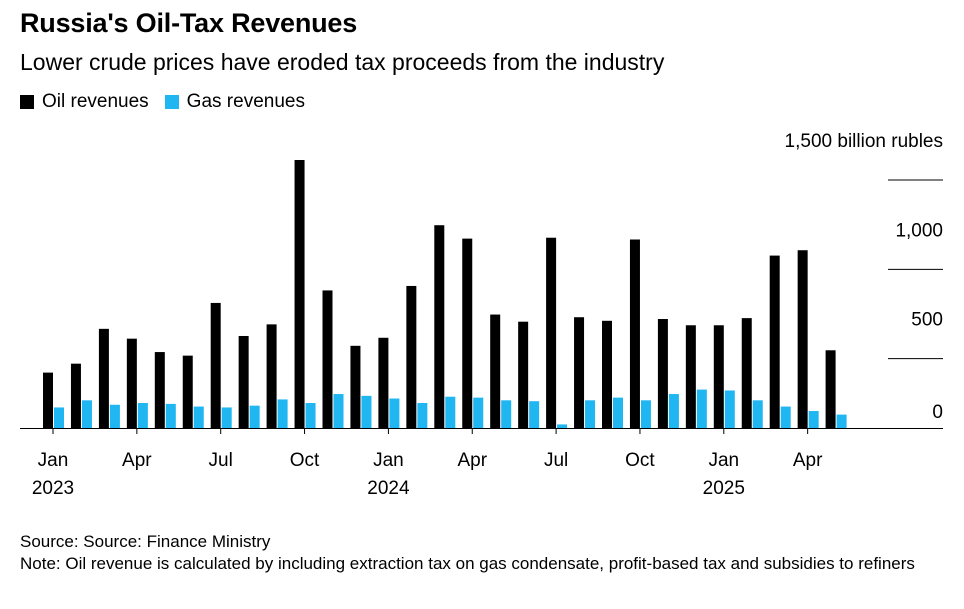  What do you see at coordinates (95, 101) in the screenshot?
I see `legend-label-oil: Oil revenues` at bounding box center [95, 101].